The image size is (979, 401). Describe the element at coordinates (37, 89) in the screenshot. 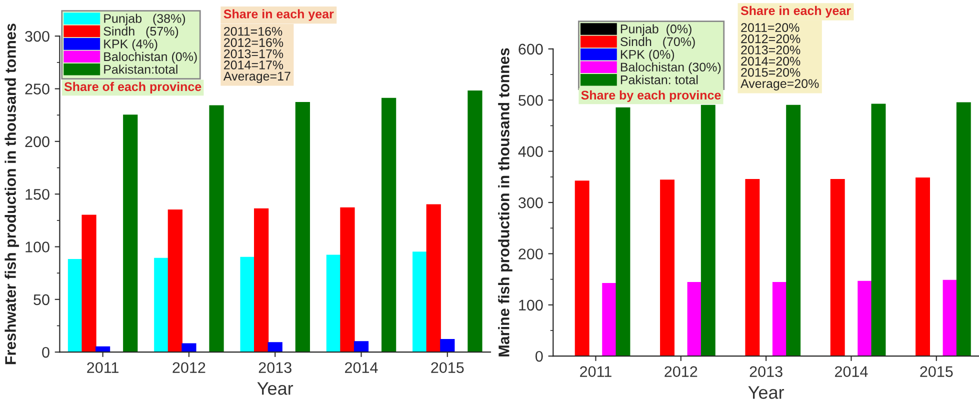

I see `y-tick-label: 250` at that location.